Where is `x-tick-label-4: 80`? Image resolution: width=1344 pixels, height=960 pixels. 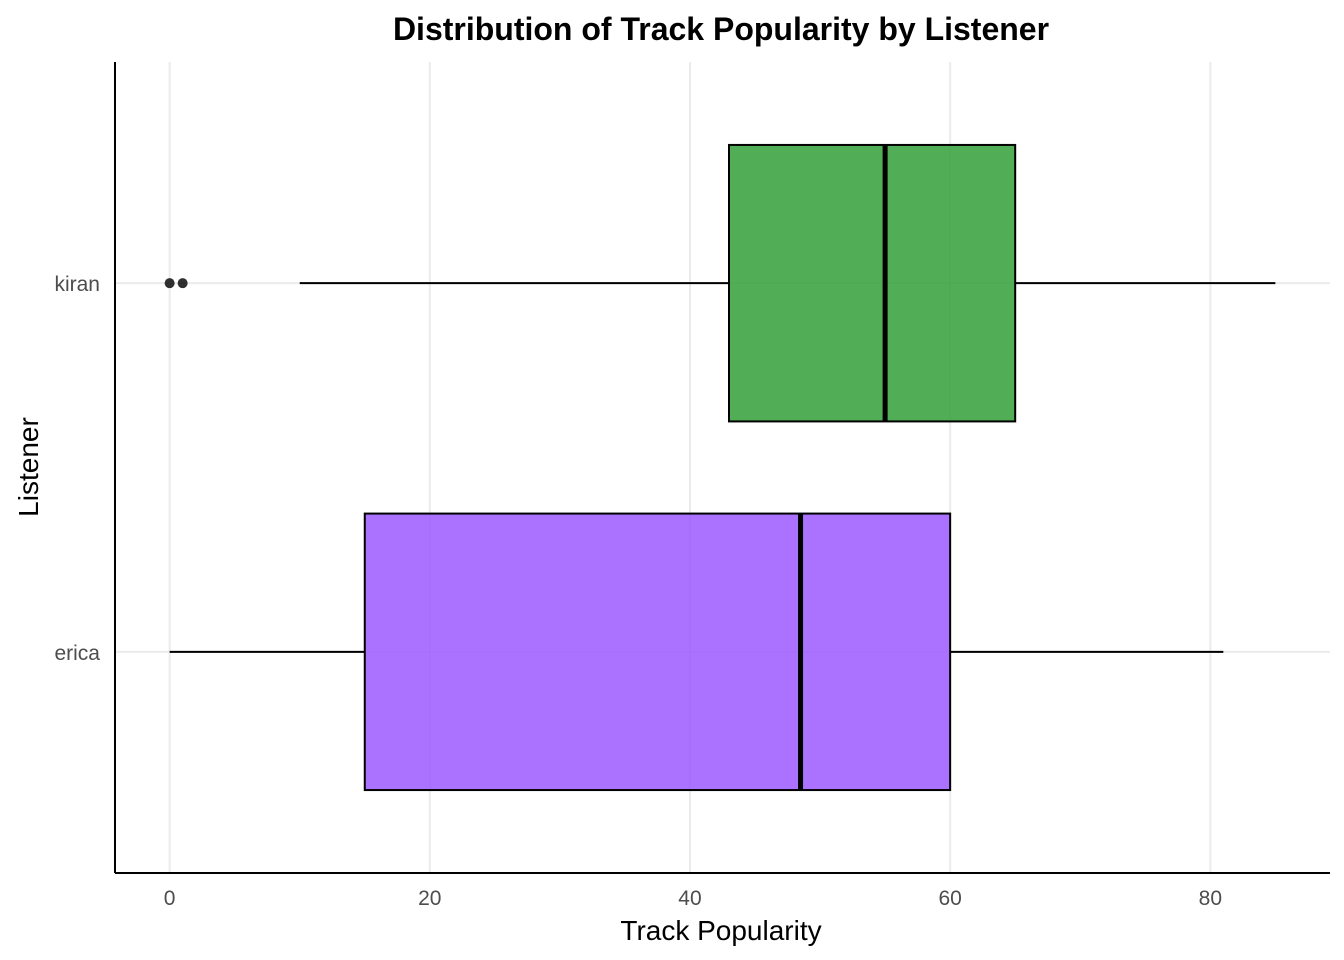 x-tick-label-4: 80 is located at coordinates (1210, 898).